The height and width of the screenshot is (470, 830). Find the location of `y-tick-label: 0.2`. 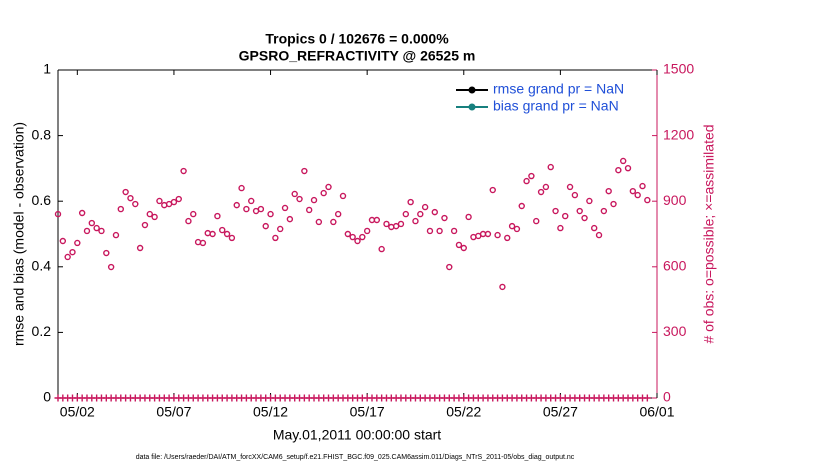

y-tick-label: 0.2 is located at coordinates (42, 331).